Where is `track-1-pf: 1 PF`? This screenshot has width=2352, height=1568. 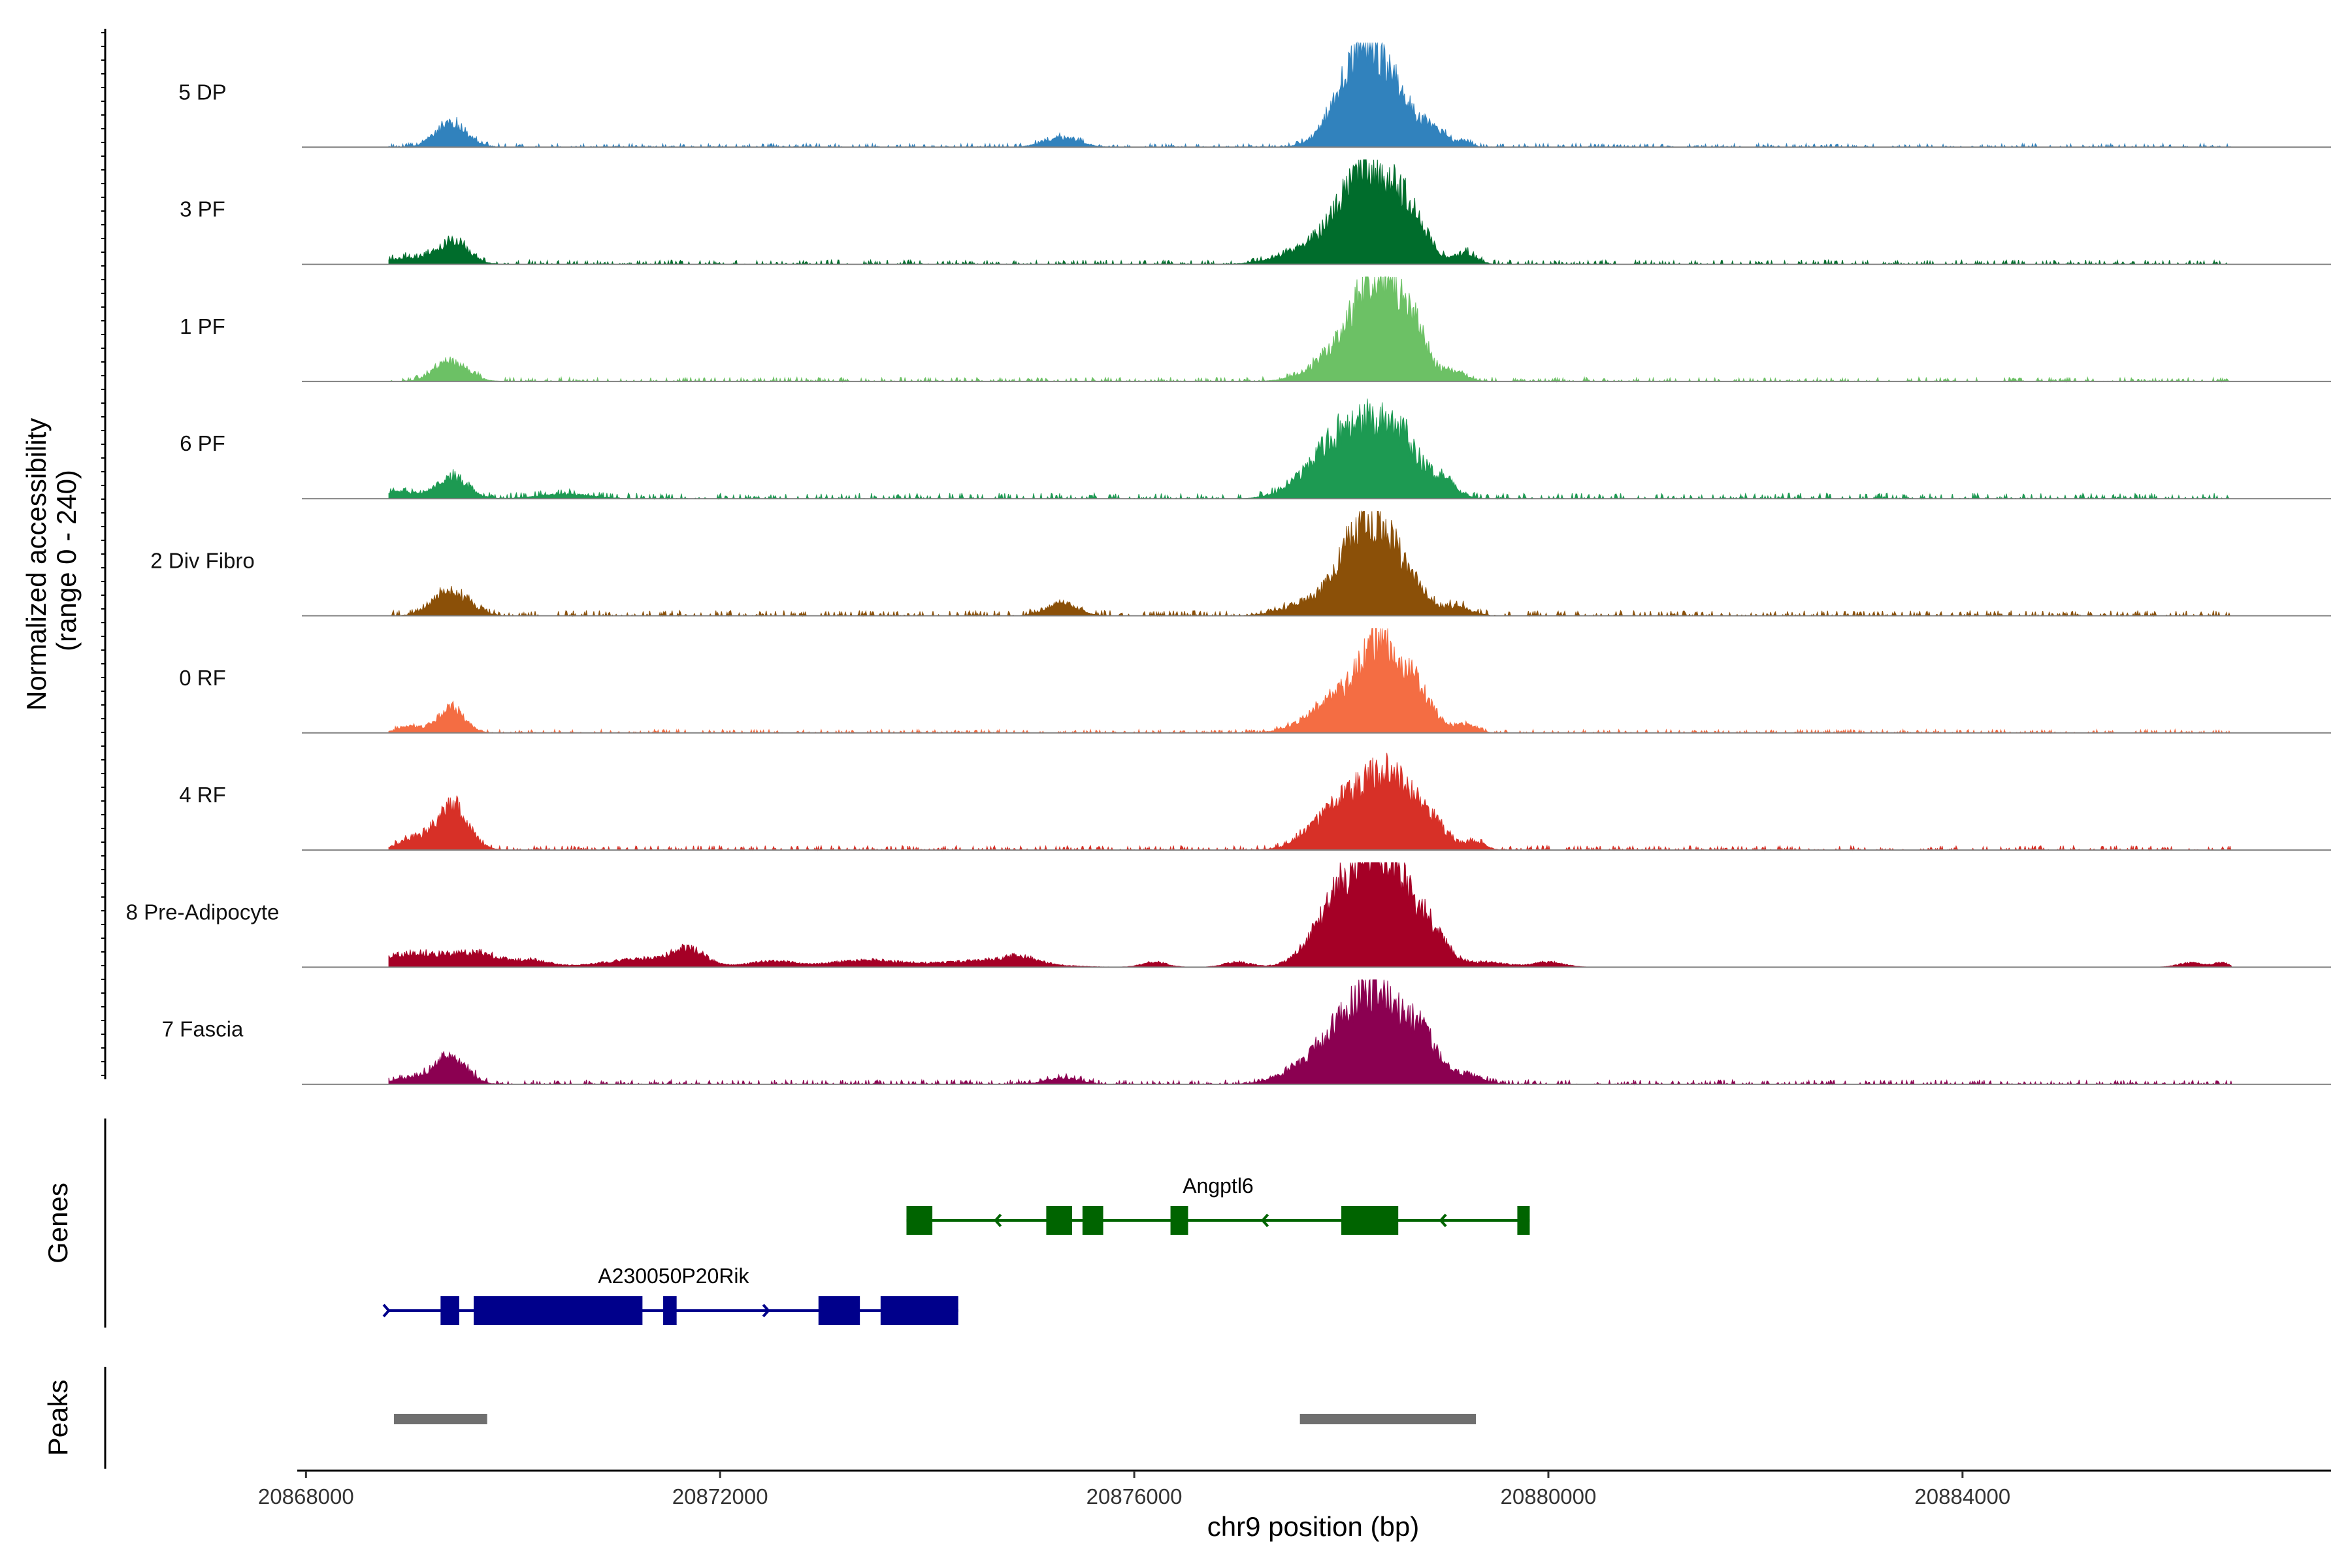
track-1-pf: 1 PF is located at coordinates (1255, 329).